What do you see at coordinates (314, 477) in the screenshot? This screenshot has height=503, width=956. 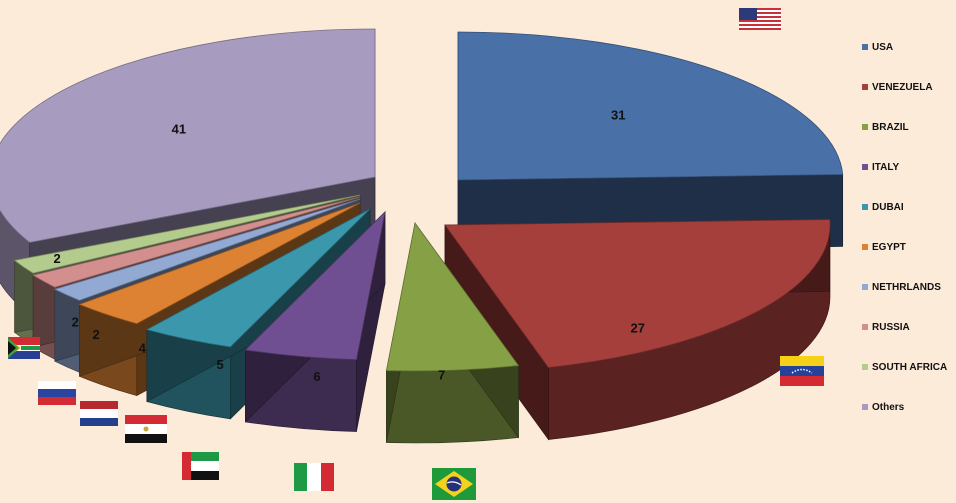 I see `italy-flag-icon` at bounding box center [314, 477].